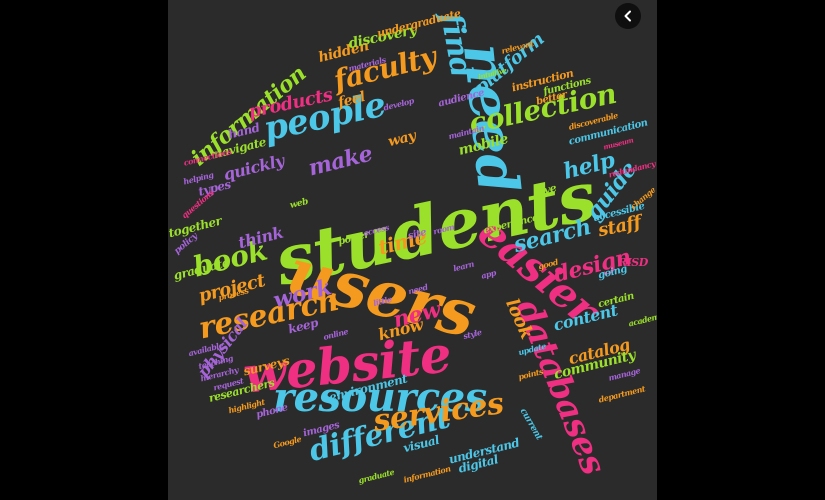 The width and height of the screenshot is (825, 500). Describe the element at coordinates (398, 104) in the screenshot. I see `cloud-word: develop` at that location.